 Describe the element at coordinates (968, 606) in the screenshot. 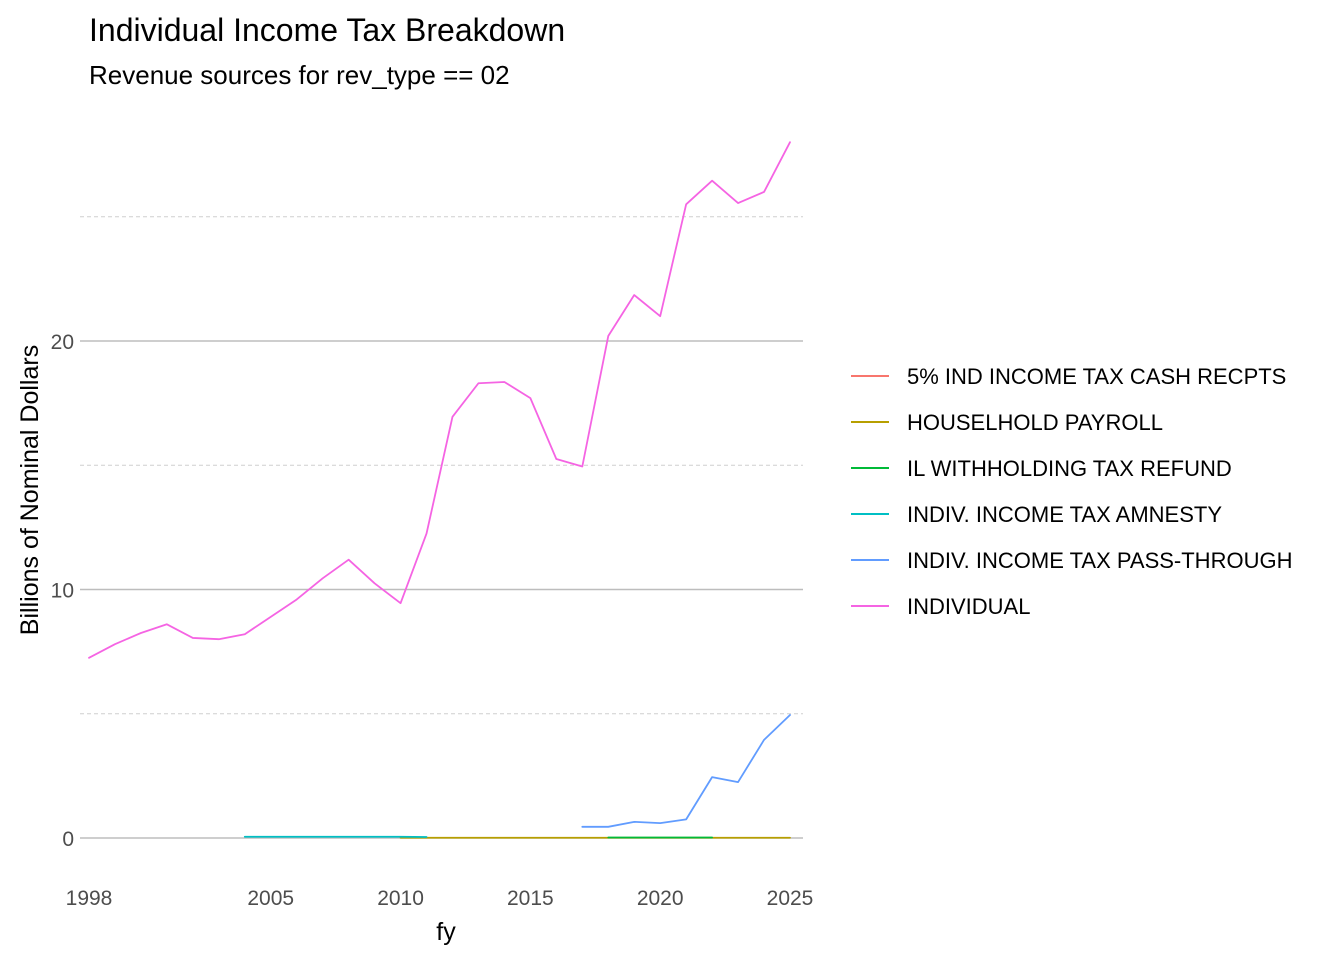

I see `legend-label: INDIVIDUAL` at that location.